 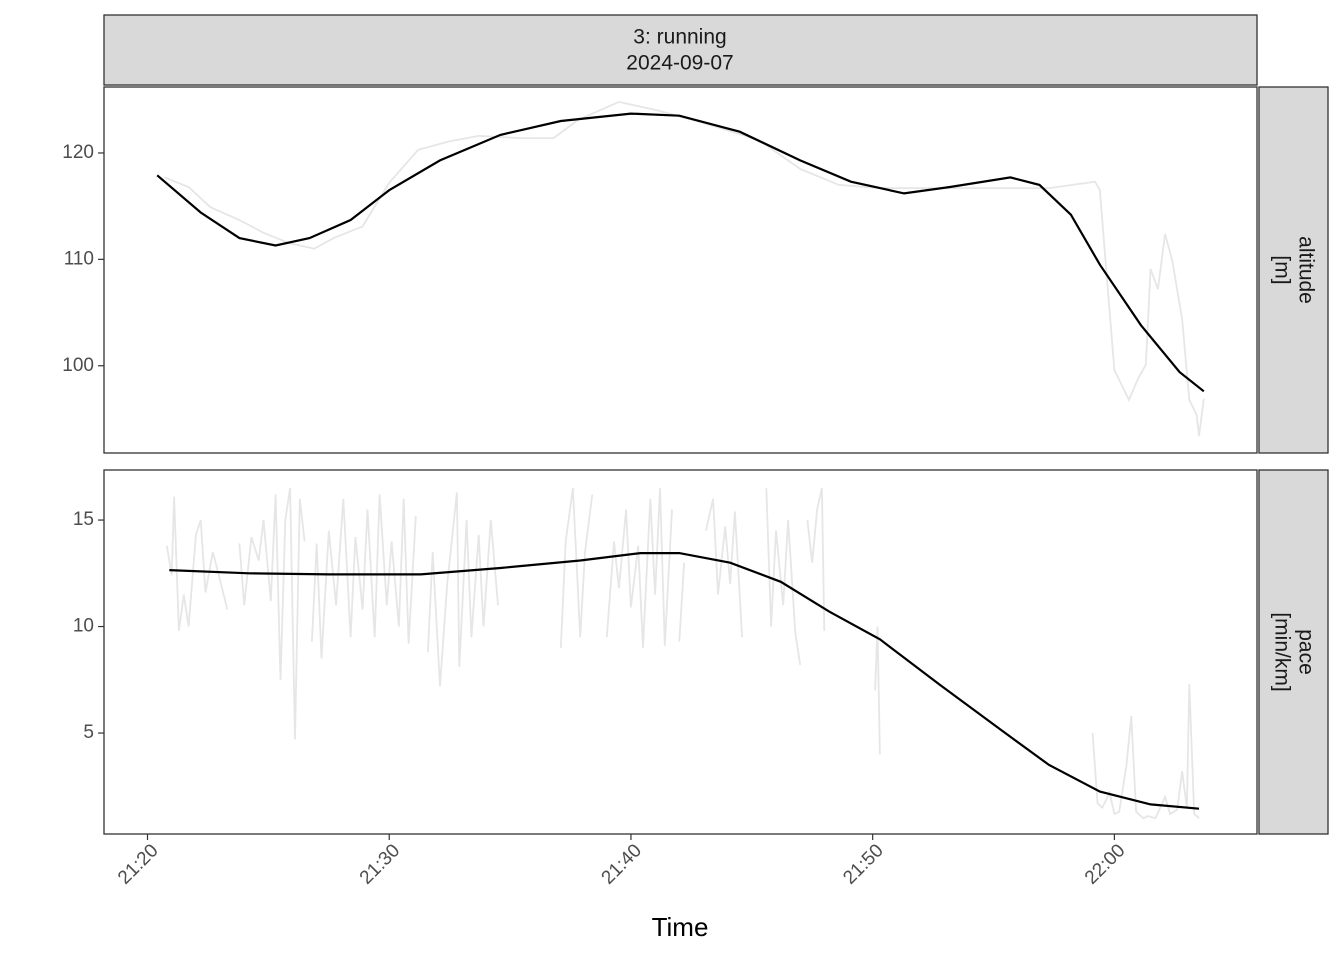 I want to click on x-tick-label: 21:40, so click(x=622, y=864).